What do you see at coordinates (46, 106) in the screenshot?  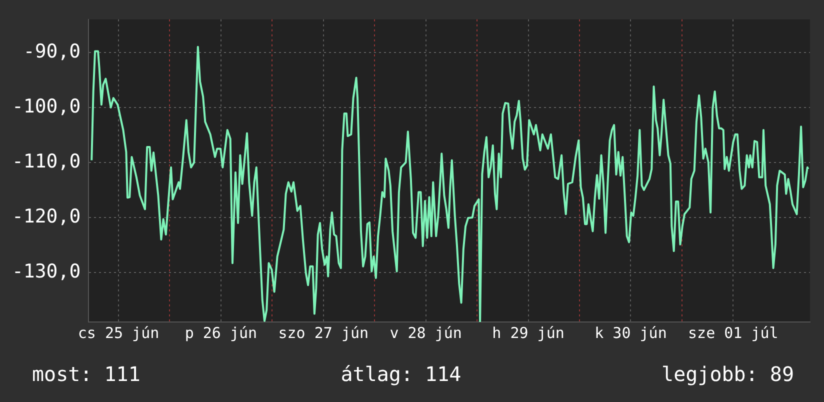 I see `y-tick-label: -100,0` at bounding box center [46, 106].